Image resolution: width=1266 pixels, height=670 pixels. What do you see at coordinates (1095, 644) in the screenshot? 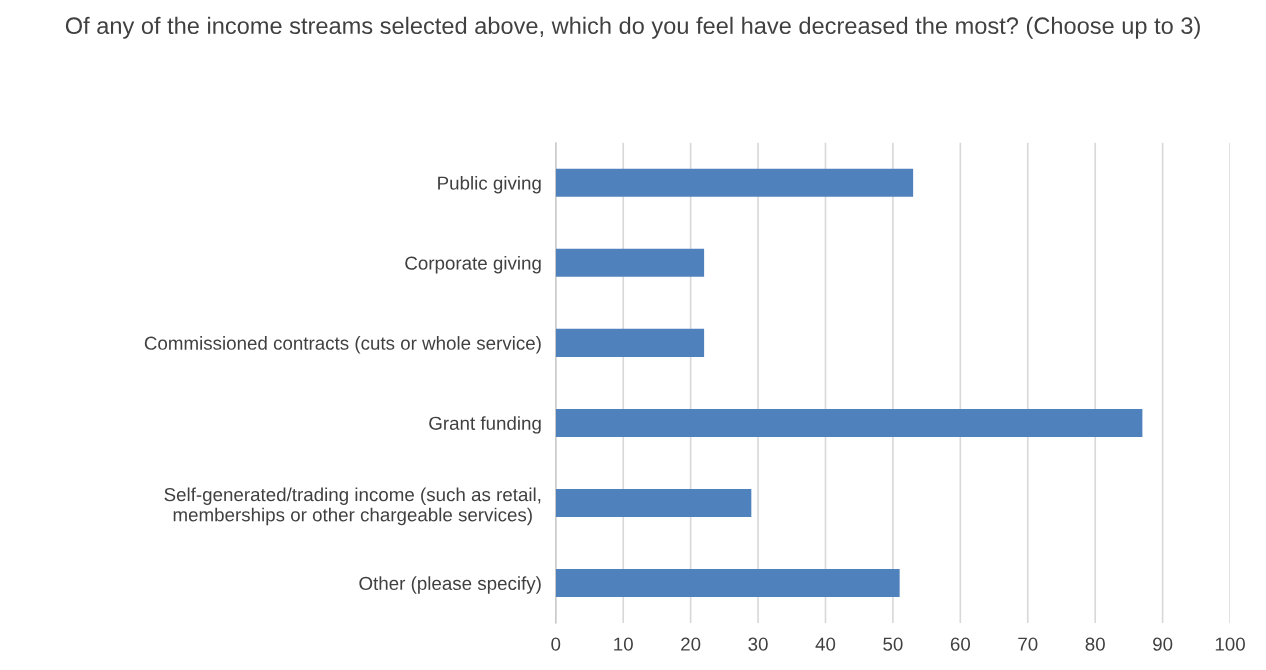
I see `x-tick-label: 80` at bounding box center [1095, 644].